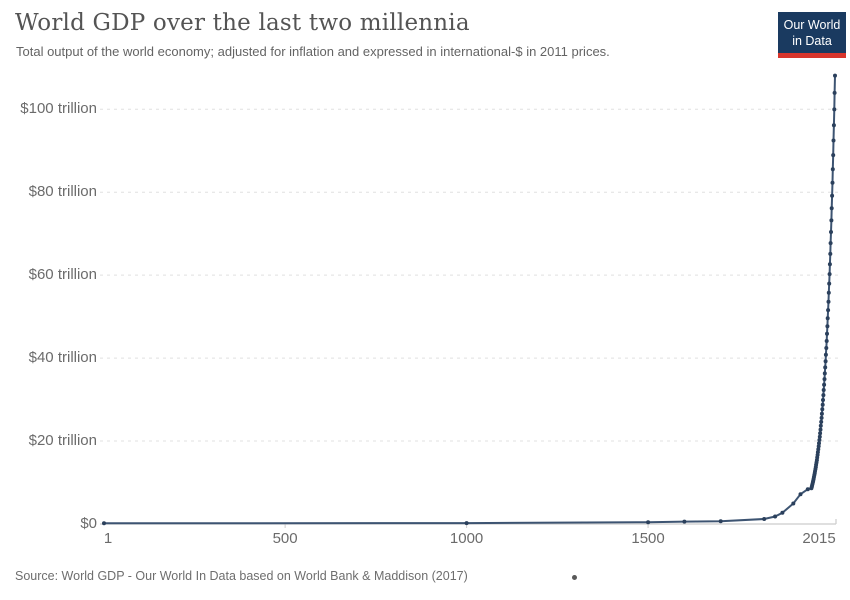 The image size is (850, 600). Describe the element at coordinates (62, 192) in the screenshot. I see `y-tick-label: $80 trillion` at that location.